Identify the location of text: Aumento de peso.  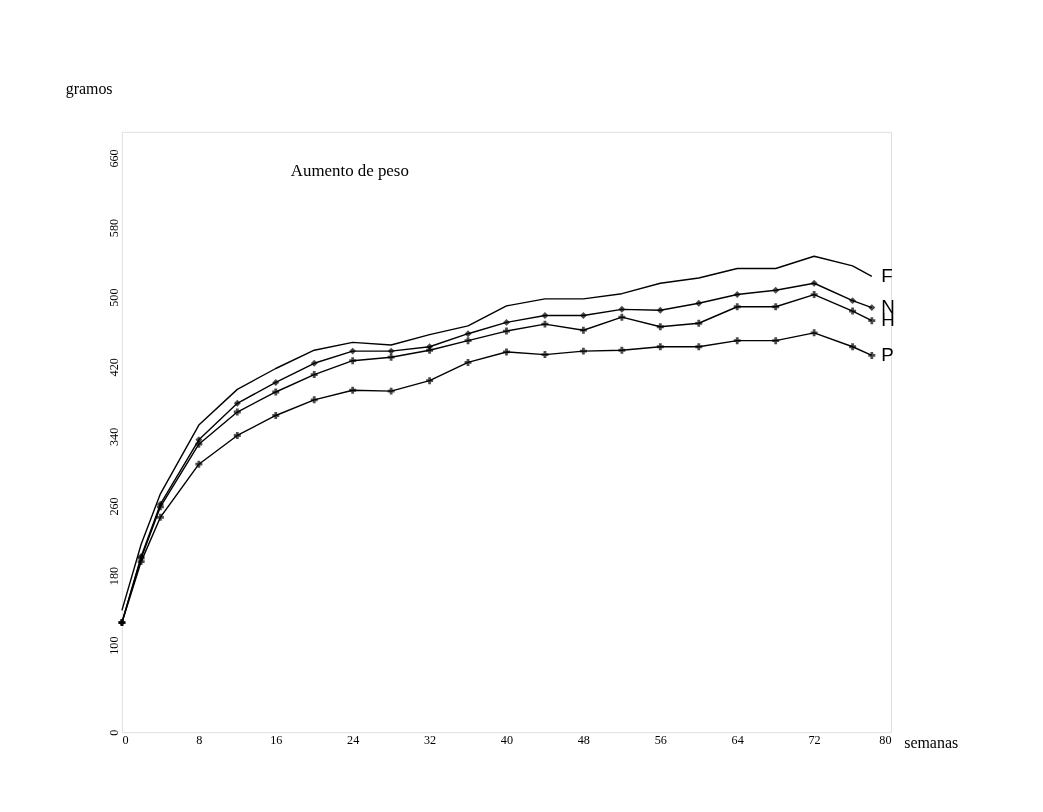
(349, 170).